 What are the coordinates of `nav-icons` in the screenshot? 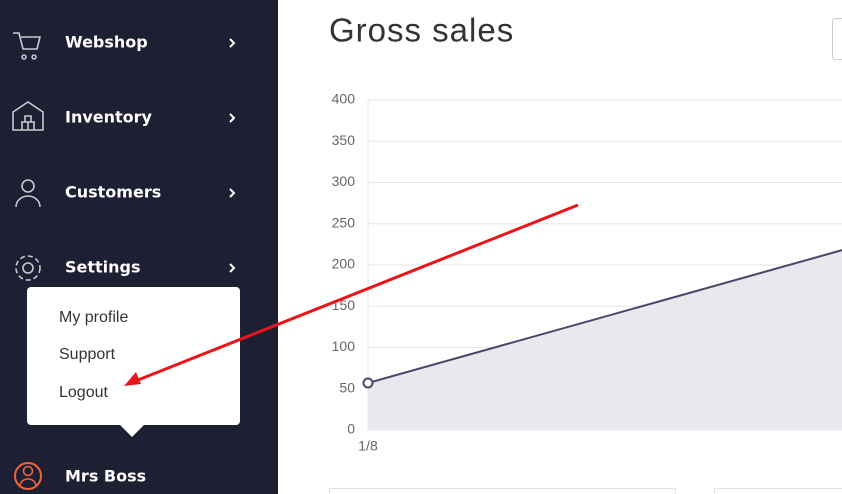 It's located at (28, 261).